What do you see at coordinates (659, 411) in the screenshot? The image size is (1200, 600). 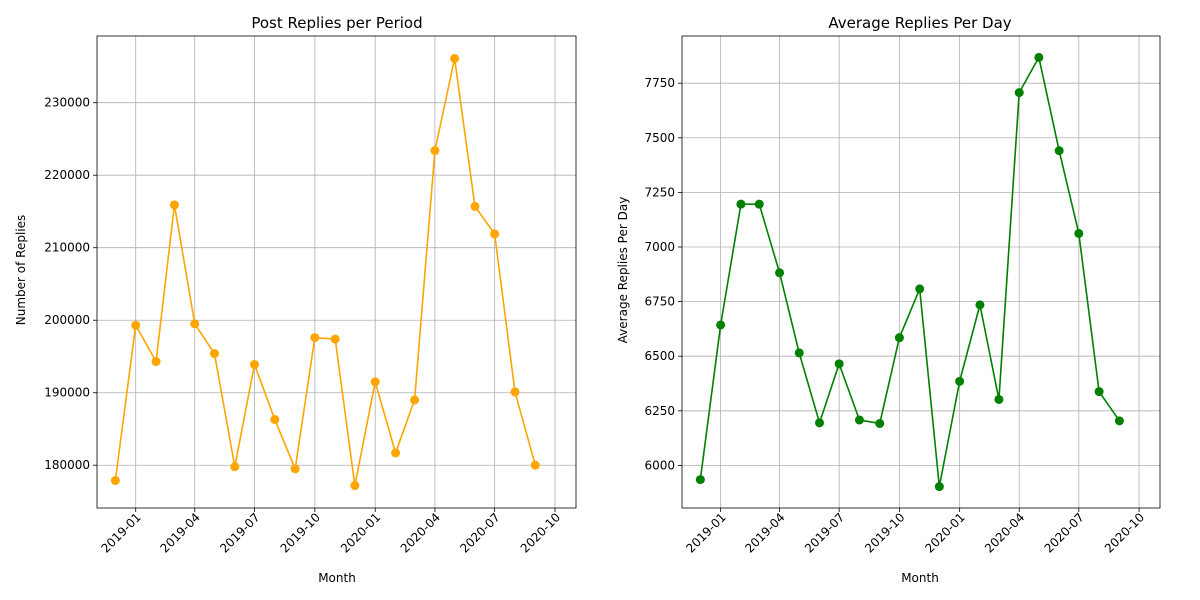 I see `y-tick-label: 6250` at bounding box center [659, 411].